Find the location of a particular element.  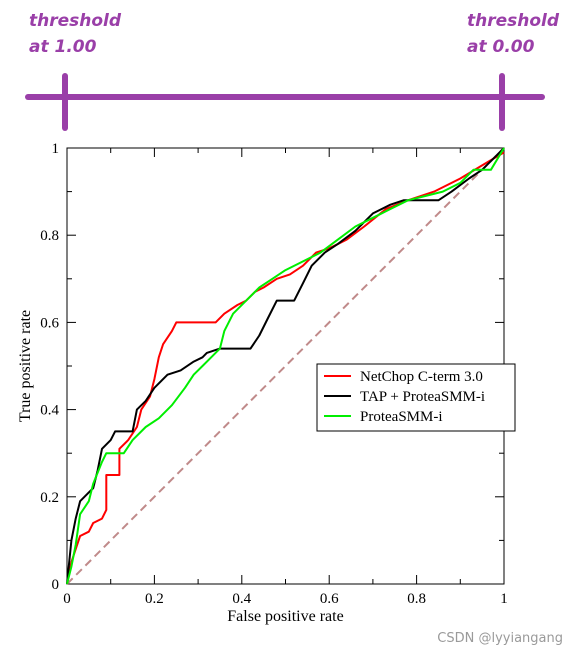

x-tick-label: 0.6 is located at coordinates (329, 599).